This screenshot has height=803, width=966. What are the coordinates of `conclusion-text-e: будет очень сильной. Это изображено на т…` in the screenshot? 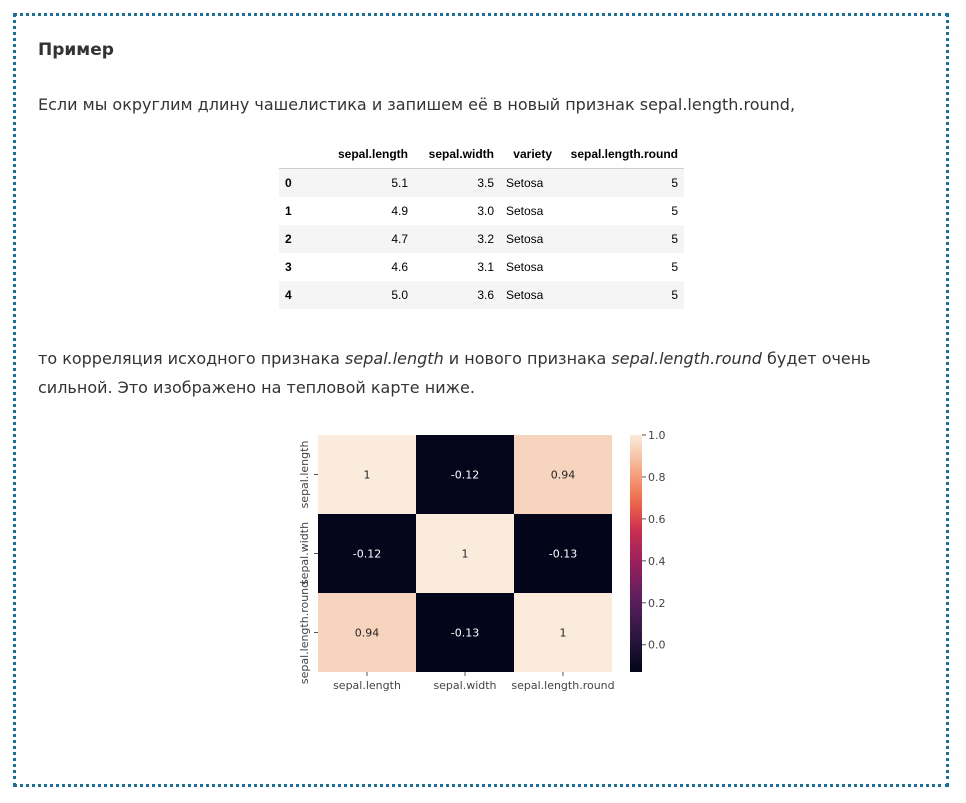 It's located at (454, 373).